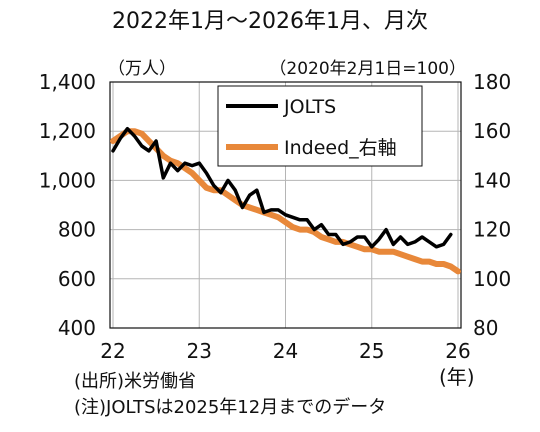 The height and width of the screenshot is (432, 540). I want to click on left-tick-label: 600, so click(77, 279).